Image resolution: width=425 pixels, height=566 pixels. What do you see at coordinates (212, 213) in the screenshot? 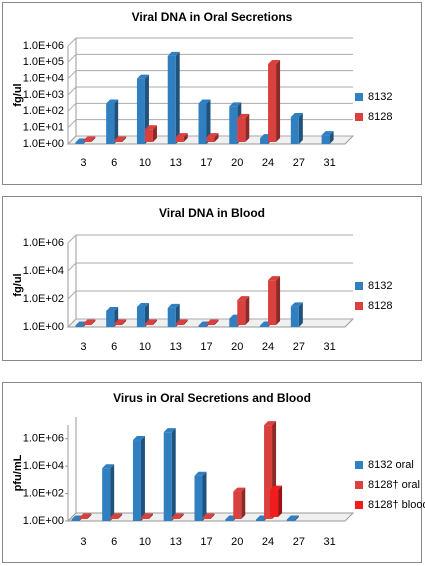
I see `chart-title: Viral DNA in Blood` at bounding box center [212, 213].